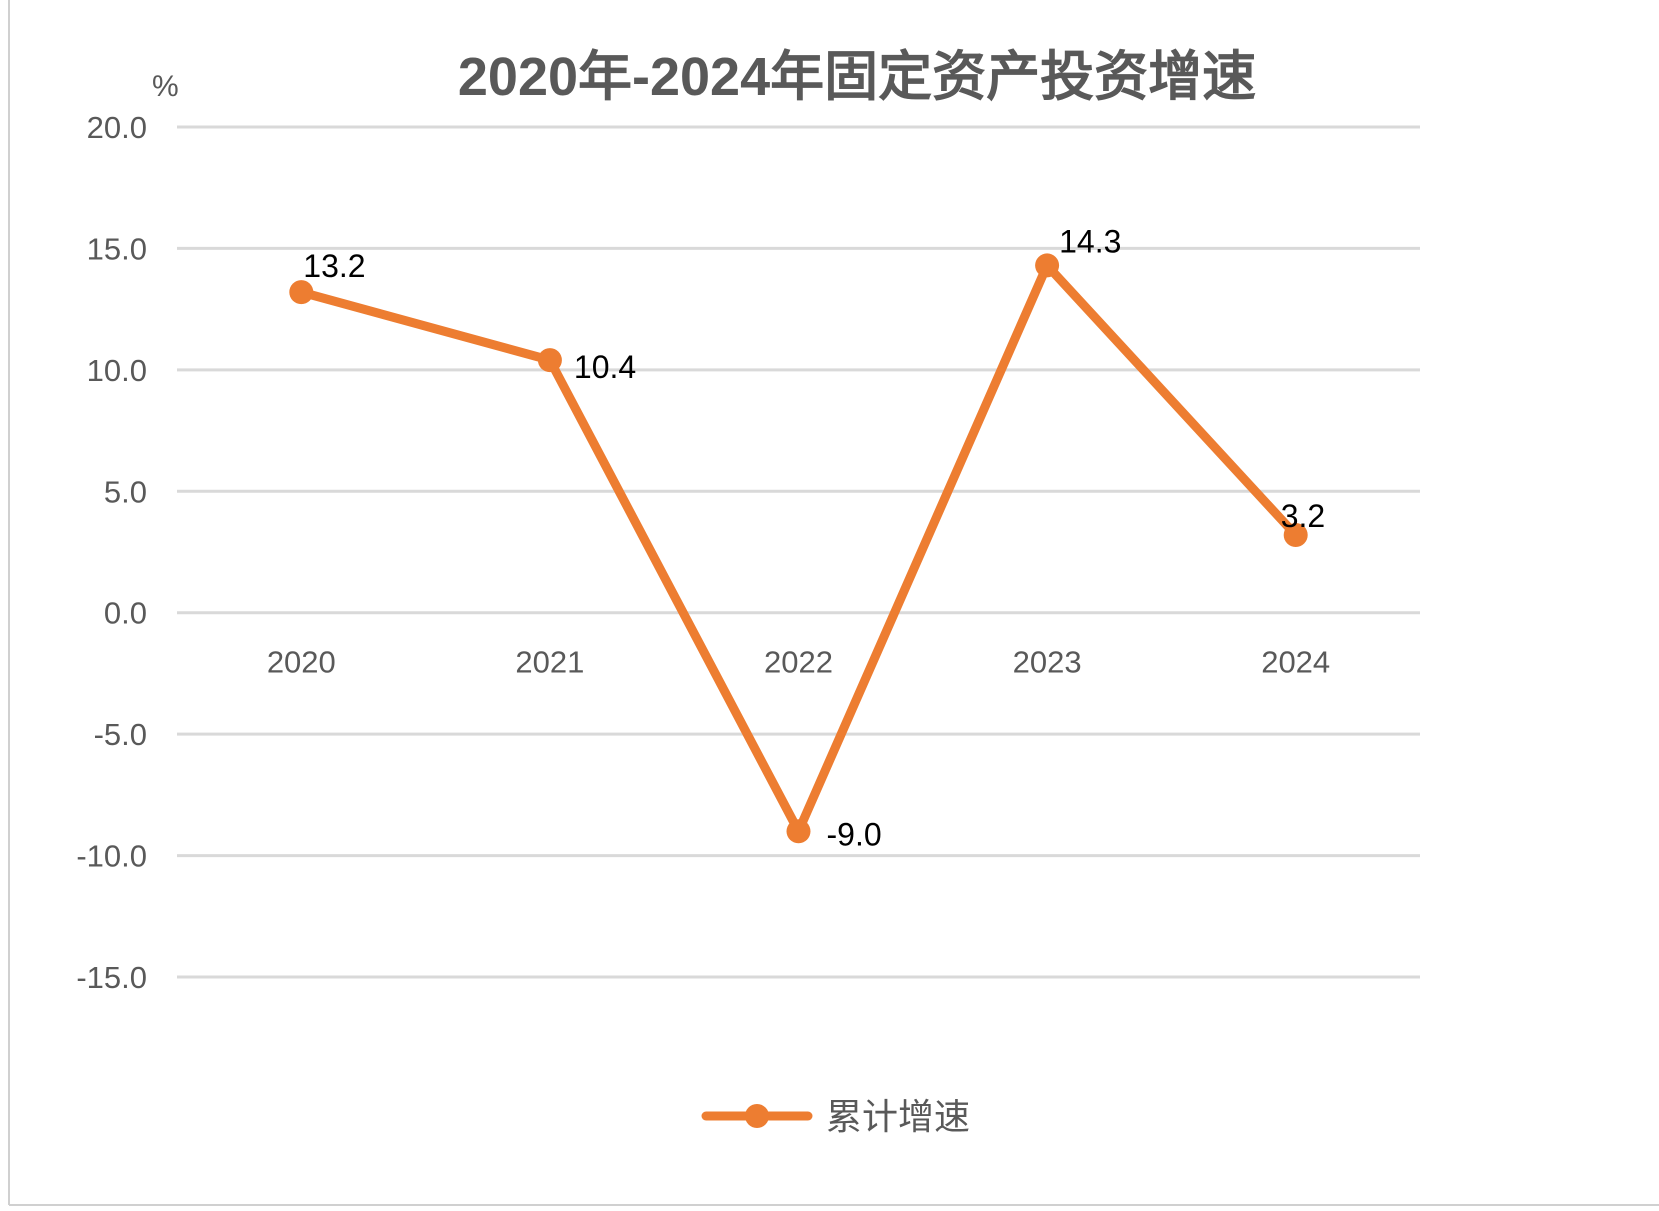 This screenshot has height=1211, width=1659. I want to click on legend-marker-swatch, so click(757, 1116).